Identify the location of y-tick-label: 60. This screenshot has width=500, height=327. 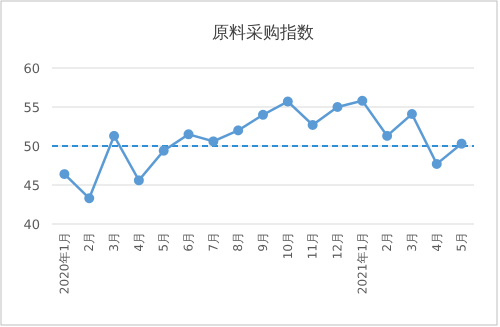
(31, 69).